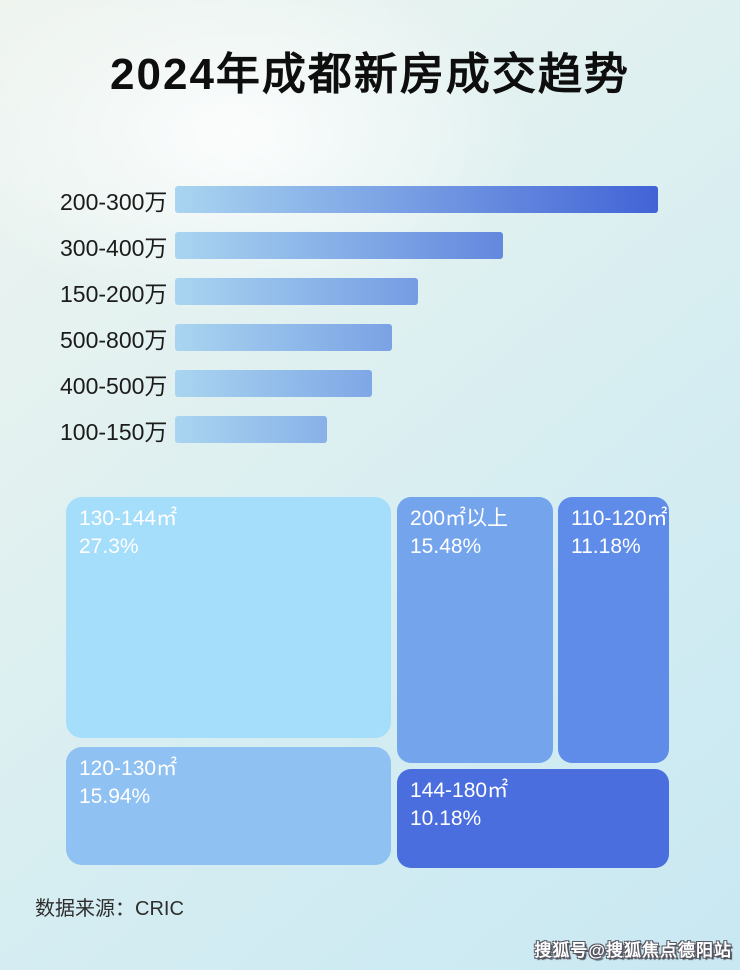 This screenshot has width=740, height=970. What do you see at coordinates (114, 201) in the screenshot?
I see `bar-category-label: 200-300万` at bounding box center [114, 201].